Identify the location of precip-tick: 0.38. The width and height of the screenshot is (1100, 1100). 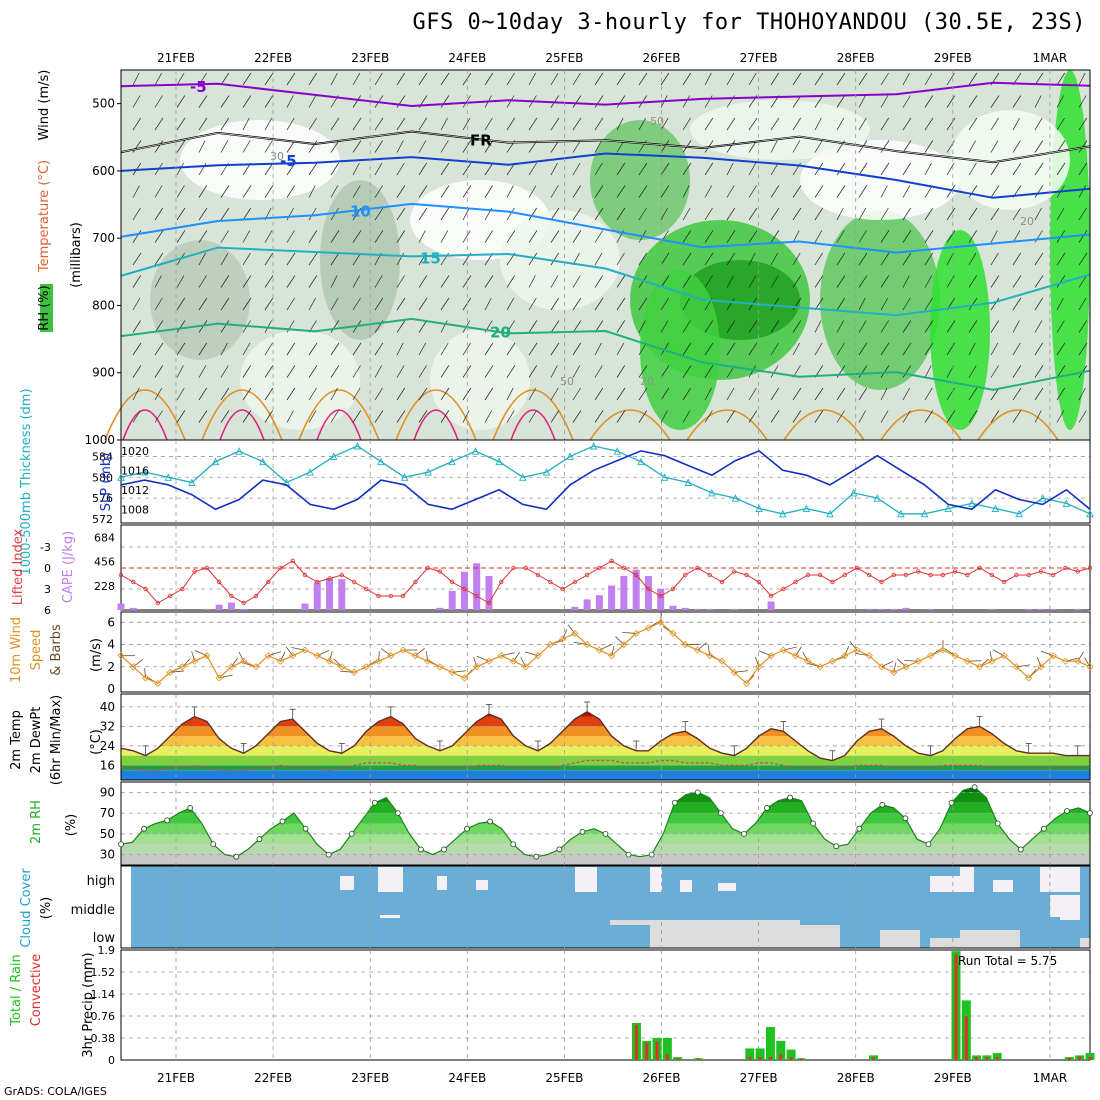
(103, 1038).